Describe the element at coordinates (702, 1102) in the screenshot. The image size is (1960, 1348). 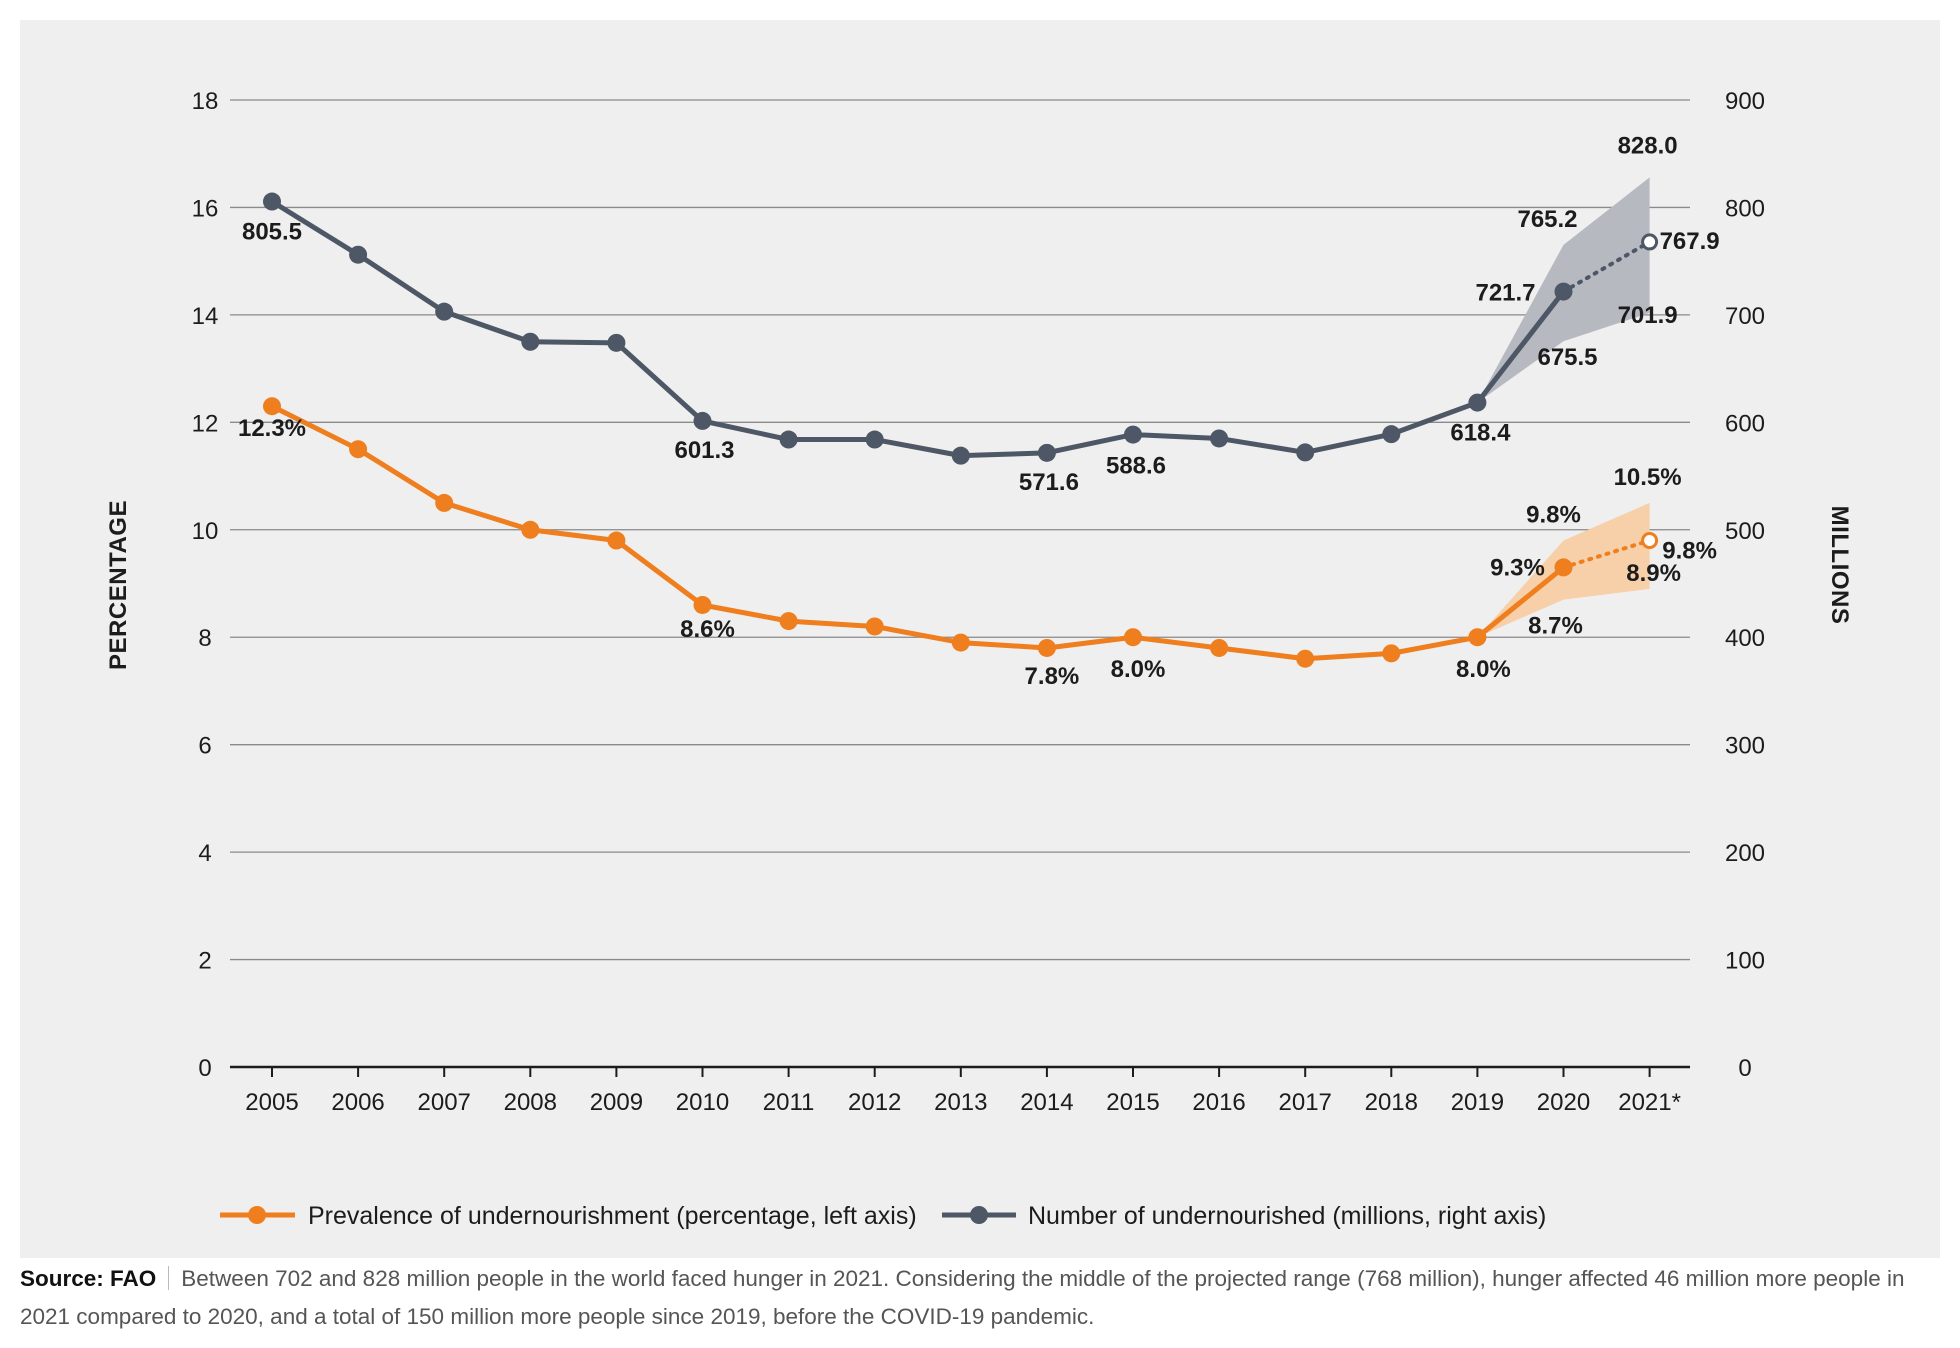
I see `x-tick-label: 2010` at that location.